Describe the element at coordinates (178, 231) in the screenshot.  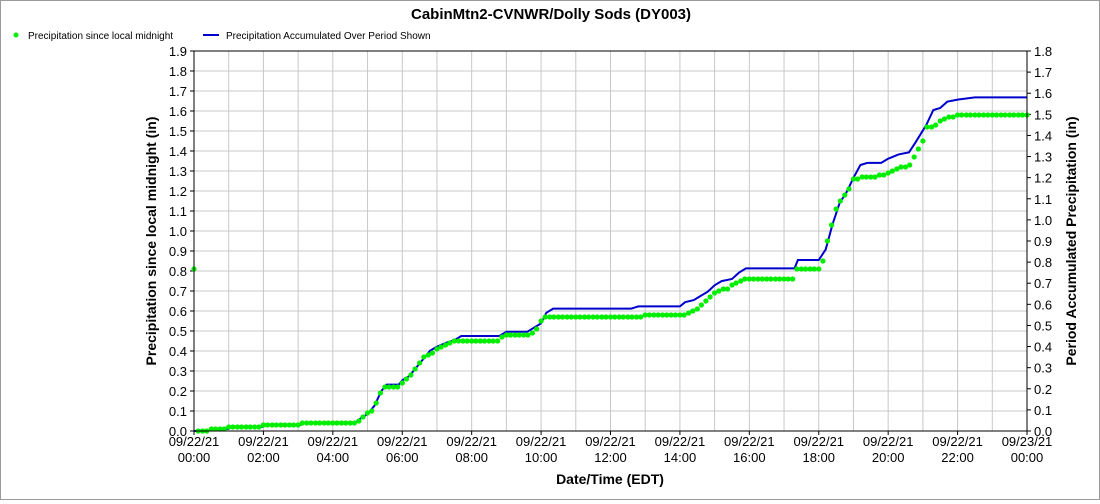
I see `tick-label-left: 1.0` at that location.